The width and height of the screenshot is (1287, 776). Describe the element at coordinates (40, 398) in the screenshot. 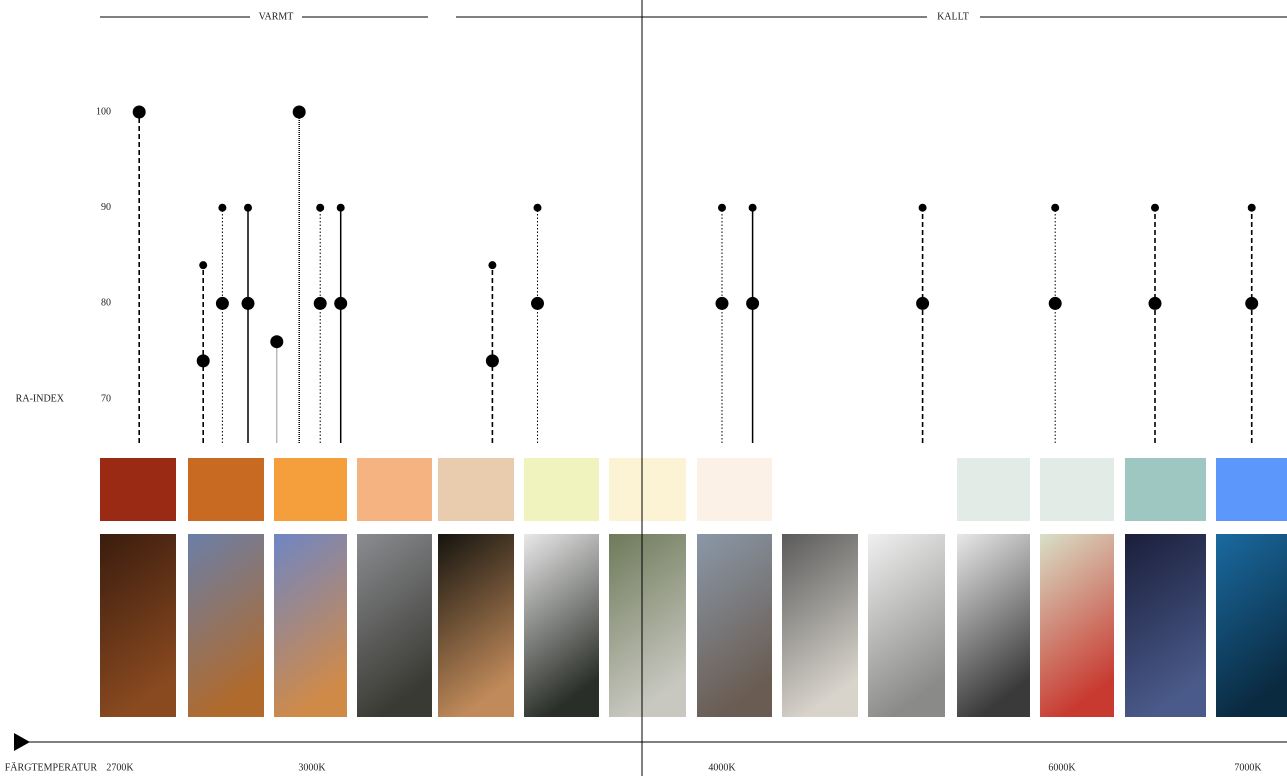

I see `y-axis-label: RA-INDEX` at that location.